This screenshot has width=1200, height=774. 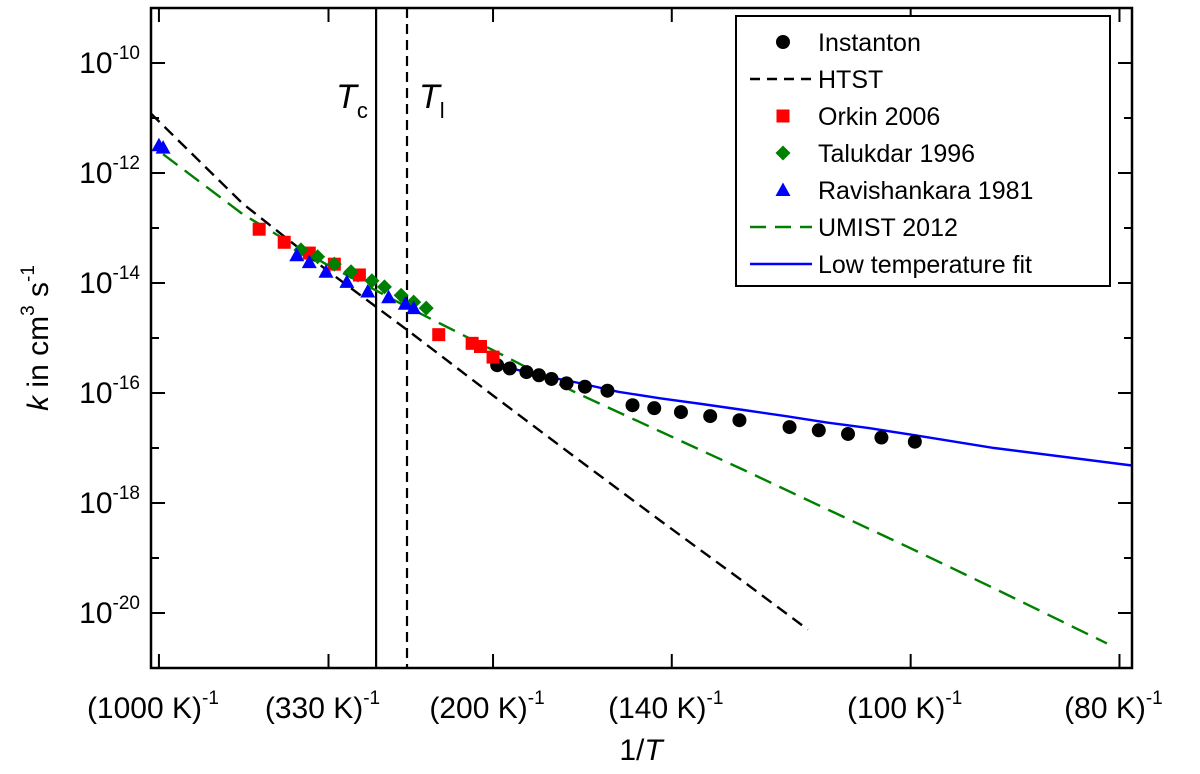 What do you see at coordinates (783, 42) in the screenshot?
I see `legend-marker-instanton` at bounding box center [783, 42].